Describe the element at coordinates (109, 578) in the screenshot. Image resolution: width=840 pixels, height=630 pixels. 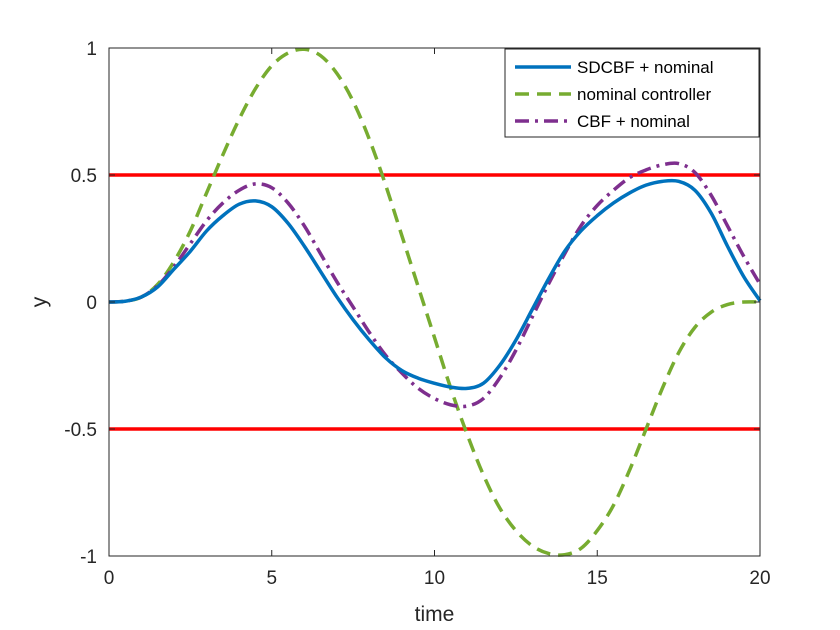
I see `x-tick-label: 0` at that location.